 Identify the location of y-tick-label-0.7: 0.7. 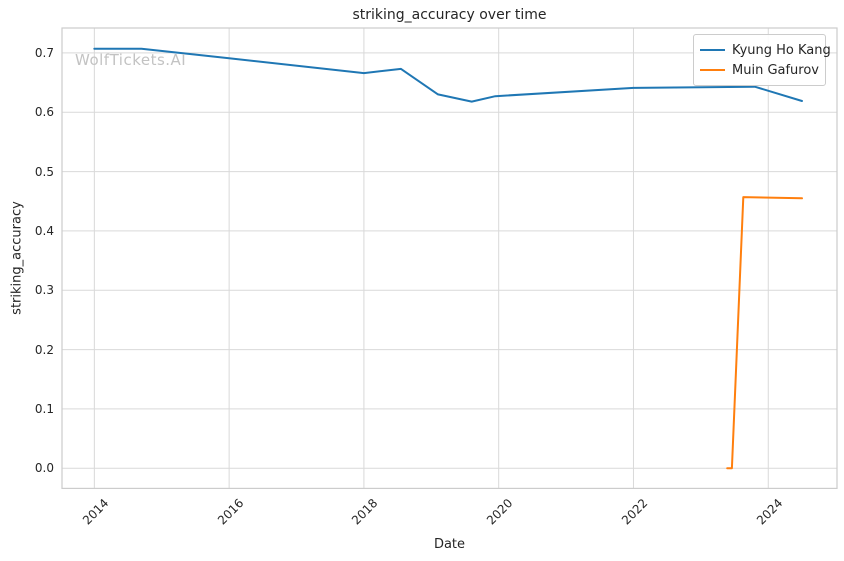
(44, 52).